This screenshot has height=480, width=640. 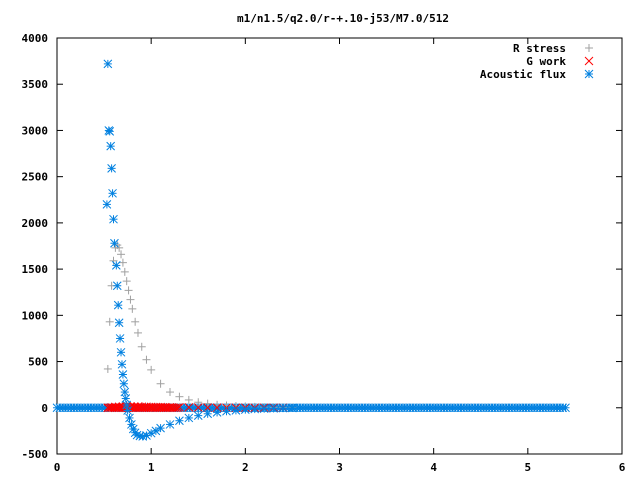 What do you see at coordinates (35, 269) in the screenshot?
I see `y-tick-label: 1500` at bounding box center [35, 269].